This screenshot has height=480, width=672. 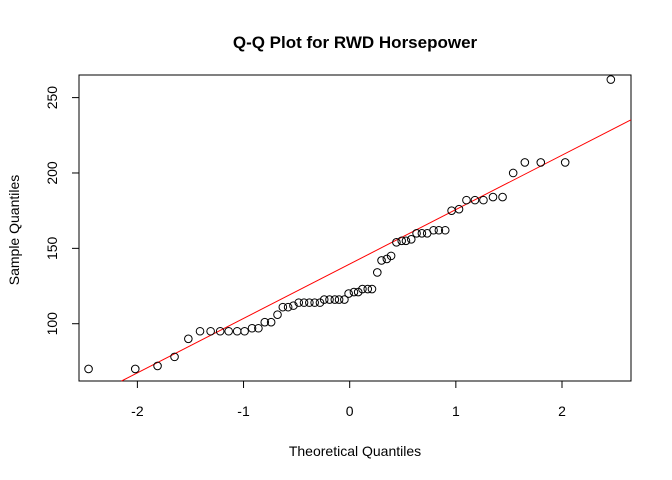 What do you see at coordinates (52, 248) in the screenshot?
I see `y-tick-label: 150` at bounding box center [52, 248].